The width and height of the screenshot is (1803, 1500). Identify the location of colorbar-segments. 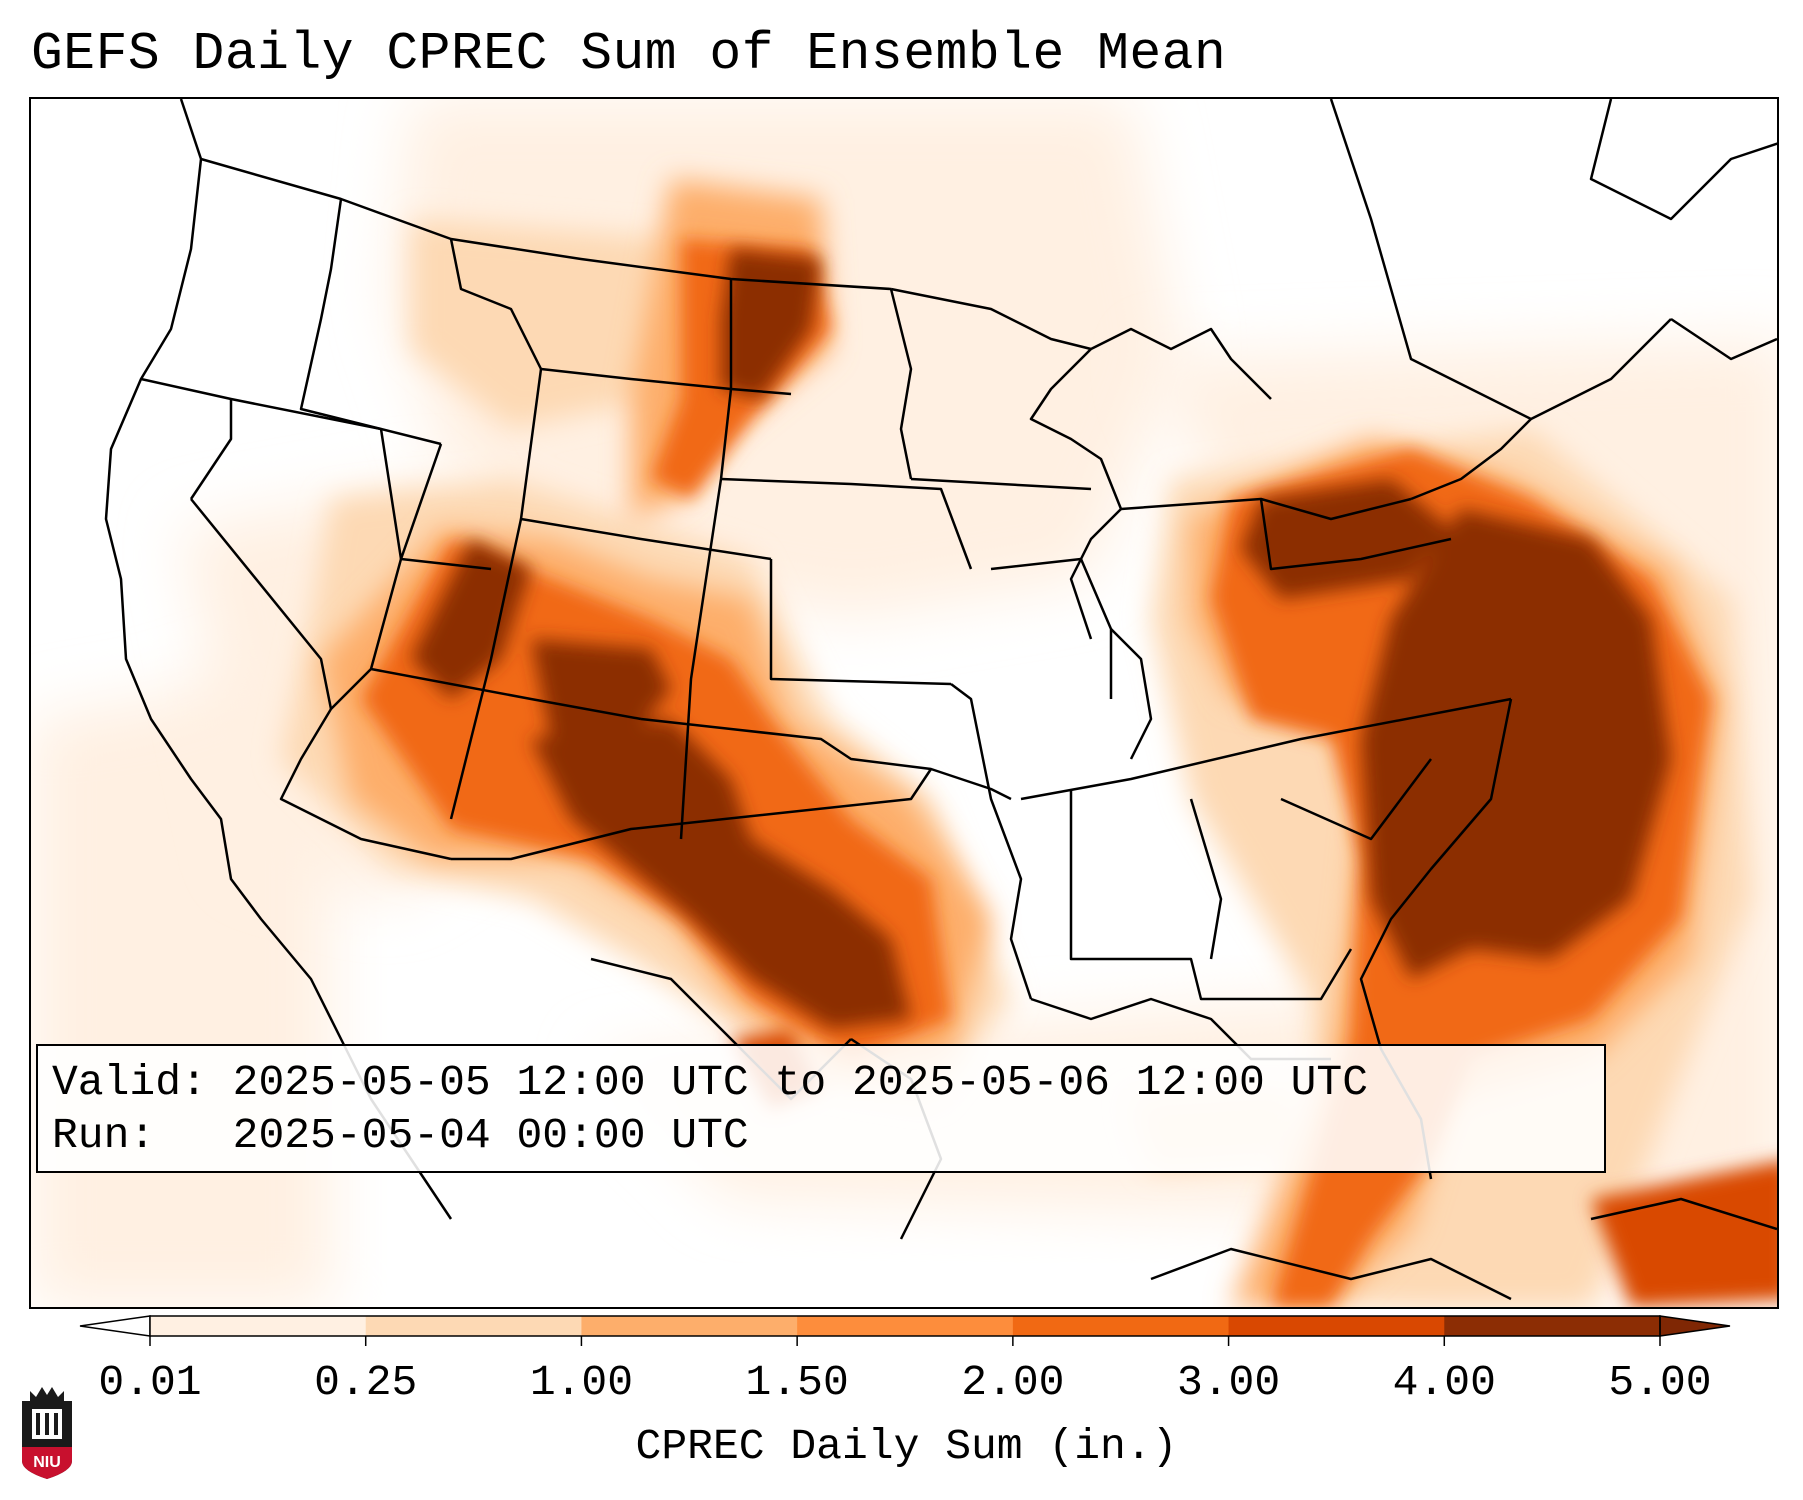
(905, 1330).